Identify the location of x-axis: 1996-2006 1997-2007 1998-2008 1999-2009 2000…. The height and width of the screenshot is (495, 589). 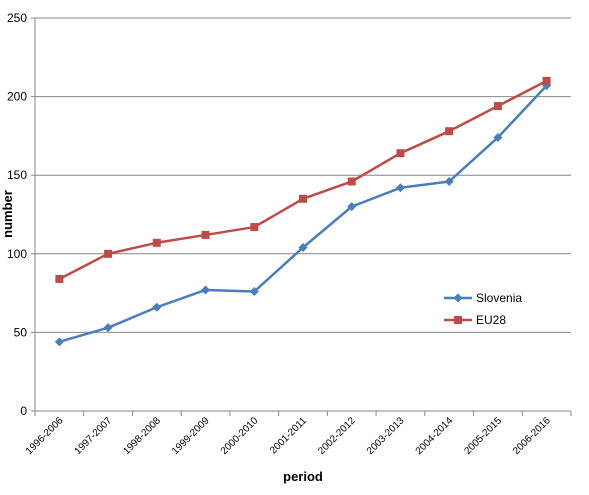
(298, 433).